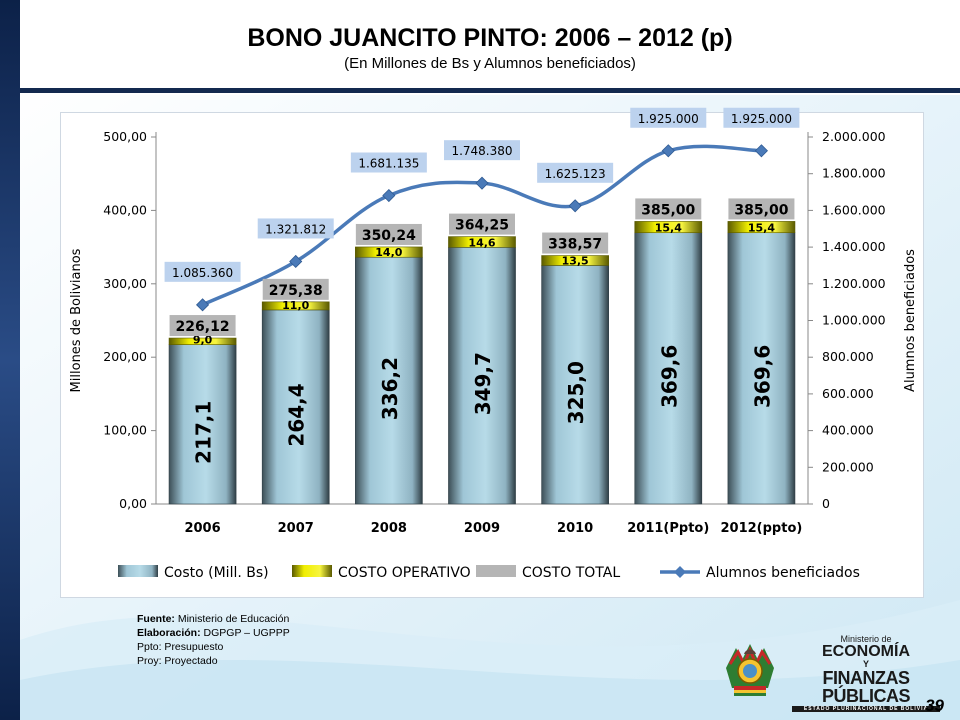  What do you see at coordinates (865, 664) in the screenshot?
I see `ministry-line3: Y` at bounding box center [865, 664].